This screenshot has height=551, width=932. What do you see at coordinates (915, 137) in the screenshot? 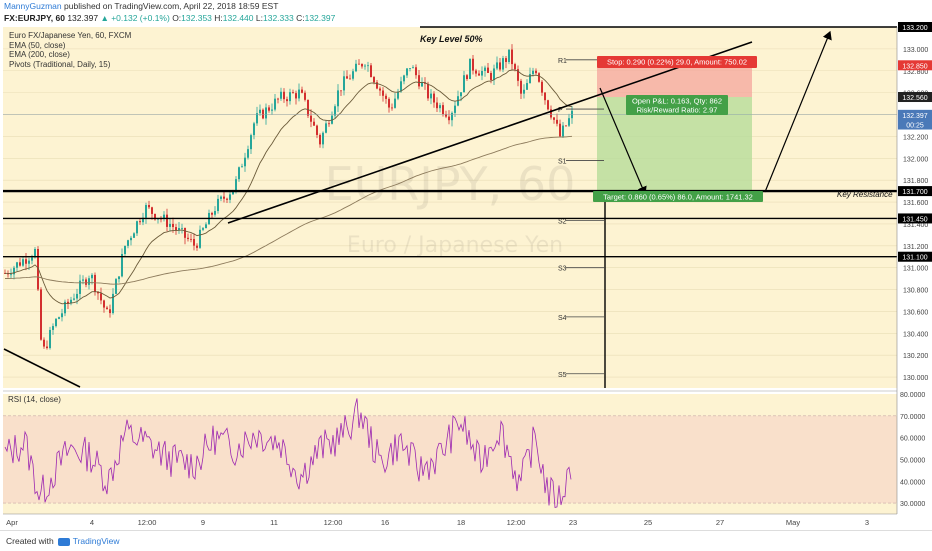
I see `price-tick-label: 132.200` at bounding box center [915, 137].